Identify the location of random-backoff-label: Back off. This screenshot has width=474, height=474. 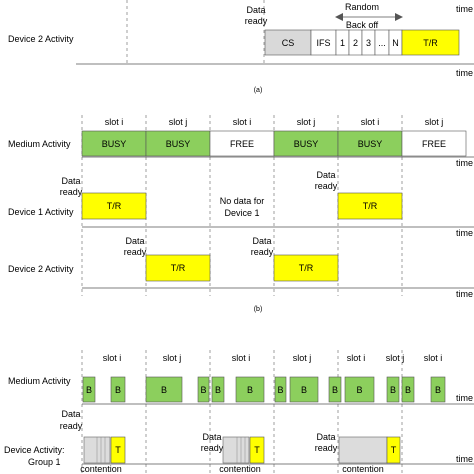
(362, 25).